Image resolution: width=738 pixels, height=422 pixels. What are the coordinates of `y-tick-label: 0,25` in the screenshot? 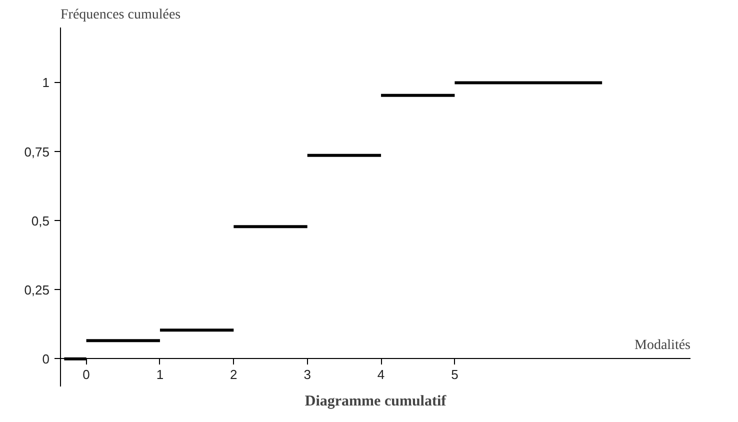 It's located at (37, 290).